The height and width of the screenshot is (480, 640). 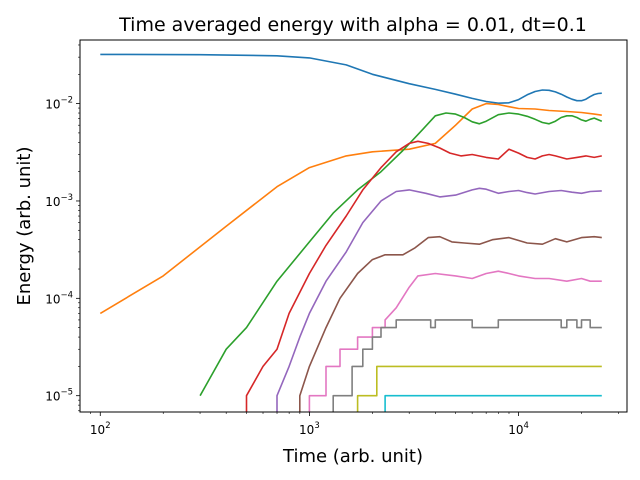 What do you see at coordinates (518, 429) in the screenshot?
I see `x-tick-label: 10⁴` at bounding box center [518, 429].